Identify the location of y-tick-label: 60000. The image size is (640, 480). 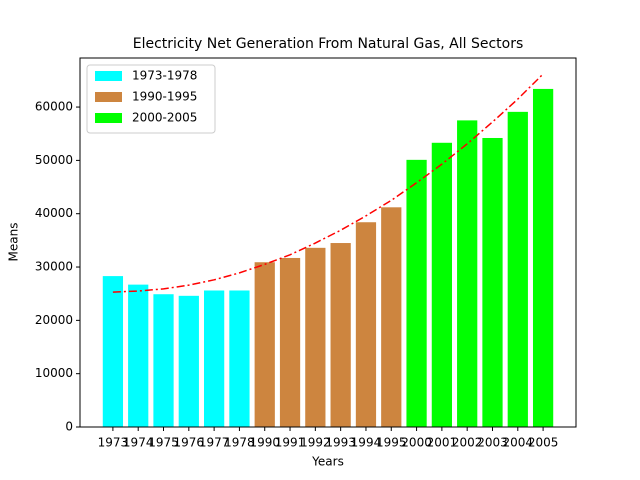
(54, 107).